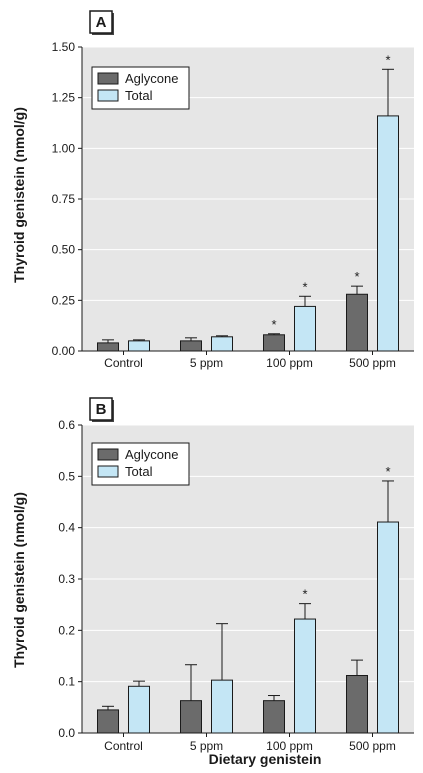  I want to click on y-tick-label: 0.50, so click(64, 250).